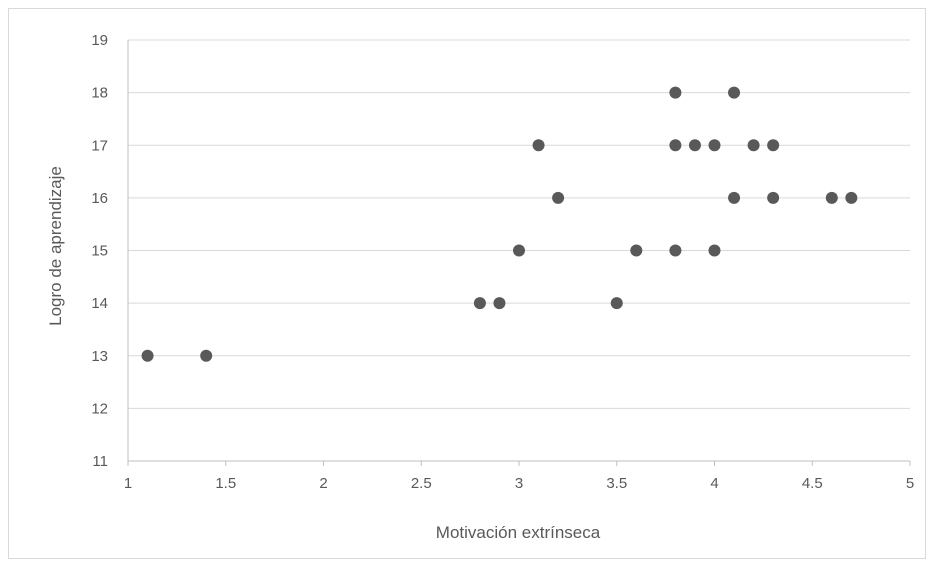  I want to click on x-tick-labels: 1 1.5 2 2.5 3 3.5 4 4.5 5, so click(519, 483).